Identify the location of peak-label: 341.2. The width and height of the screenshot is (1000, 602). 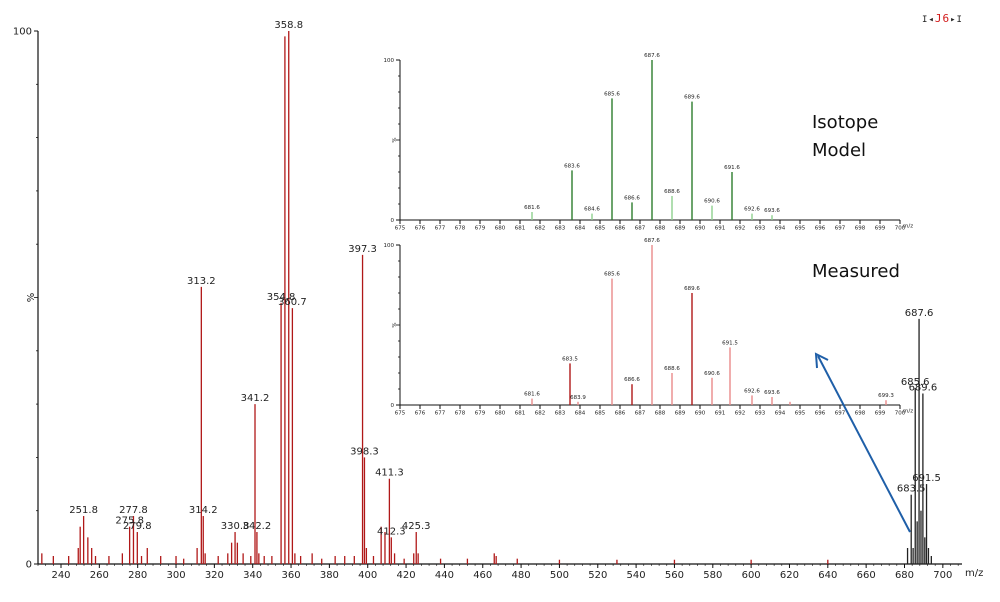
(255, 398).